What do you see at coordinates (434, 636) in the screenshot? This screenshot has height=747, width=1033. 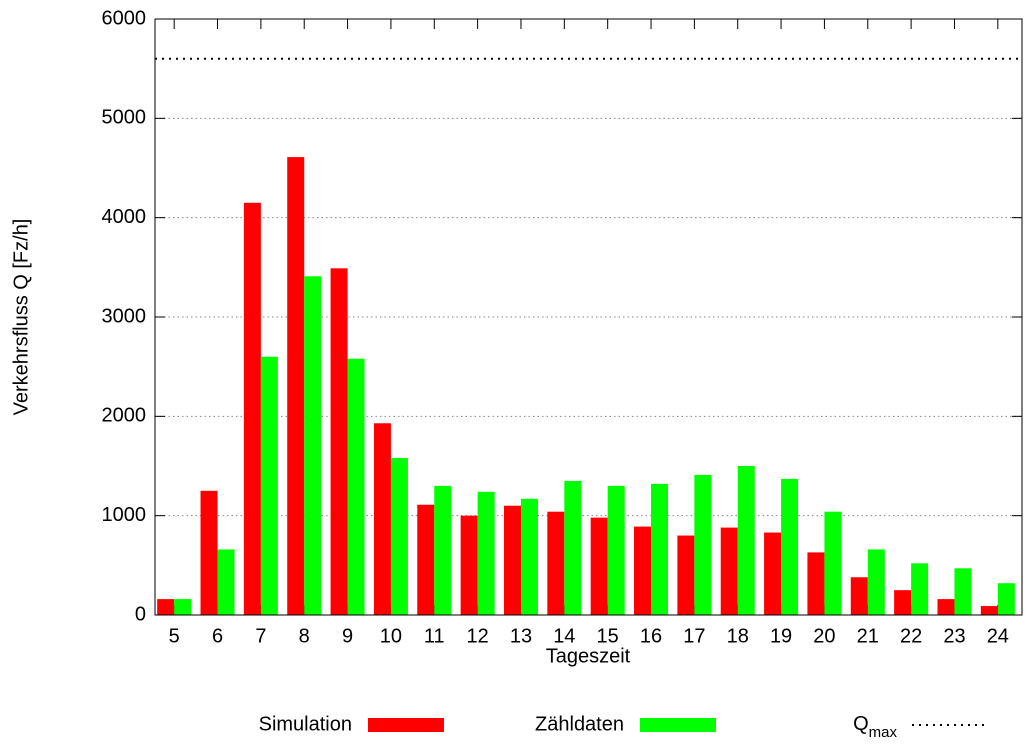 I see `x-tick-label: 11` at bounding box center [434, 636].